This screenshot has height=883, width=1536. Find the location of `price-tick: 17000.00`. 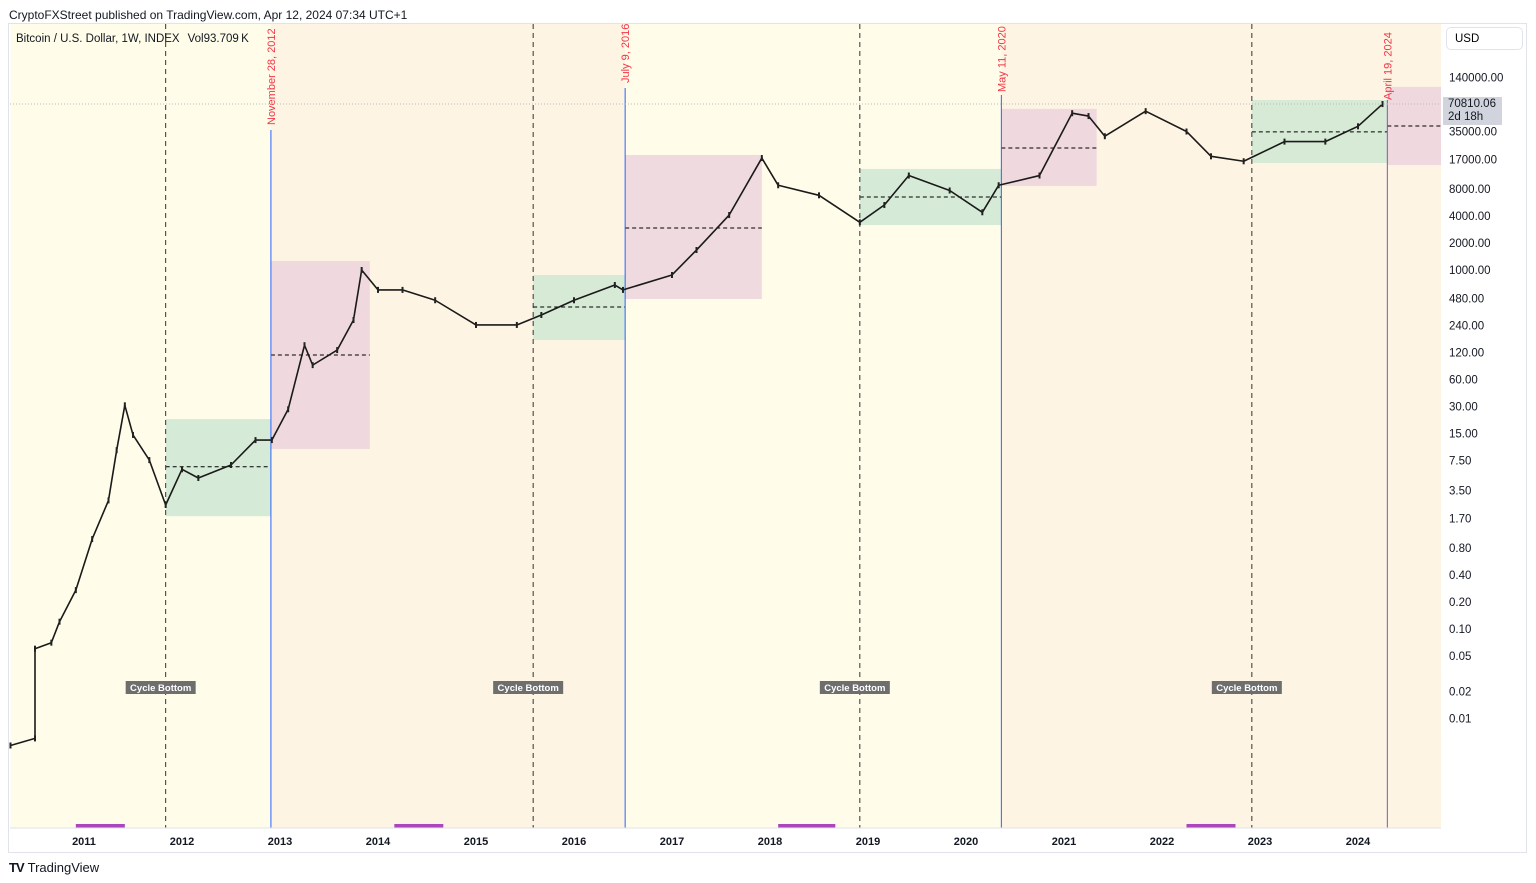

price-tick: 17000.00 is located at coordinates (1473, 161).